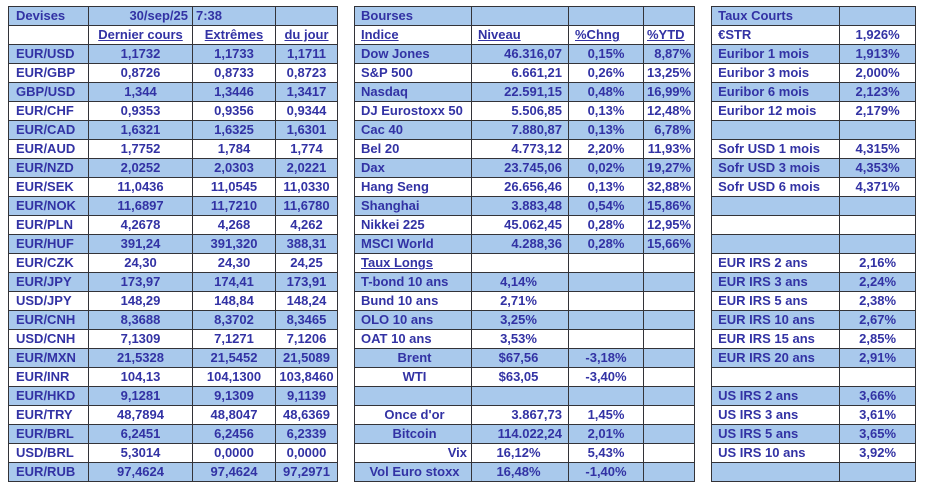 Image resolution: width=927 pixels, height=491 pixels. I want to click on fx-extreme: 11,0545, so click(234, 187).